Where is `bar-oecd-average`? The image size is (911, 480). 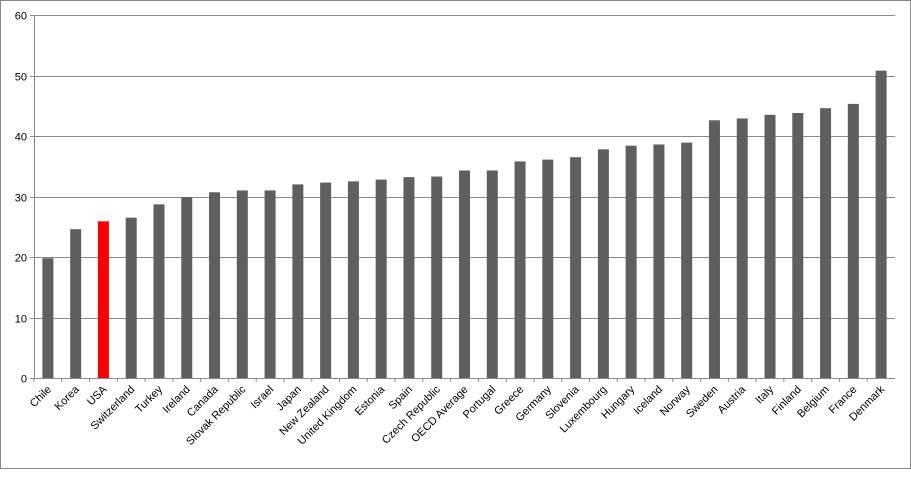
bar-oecd-average is located at coordinates (464, 274).